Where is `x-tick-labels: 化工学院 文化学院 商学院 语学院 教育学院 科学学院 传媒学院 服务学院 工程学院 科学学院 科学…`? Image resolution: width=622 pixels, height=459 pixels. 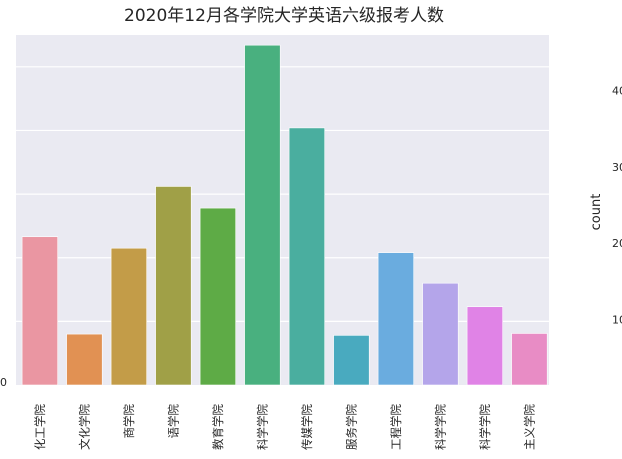
x-tick-labels: 化工学院 文化学院 商学院 语学院 教育学院 科学学院 传媒学院 服务学院 工程学院 科学学院 科学… is located at coordinates (285, 427).